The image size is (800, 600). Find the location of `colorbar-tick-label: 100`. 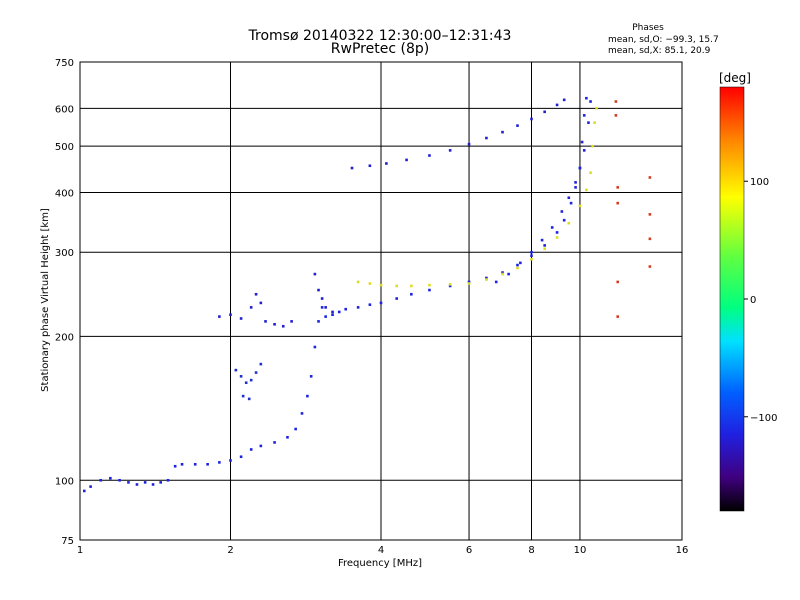

colorbar-tick-label: 100 is located at coordinates (759, 182).